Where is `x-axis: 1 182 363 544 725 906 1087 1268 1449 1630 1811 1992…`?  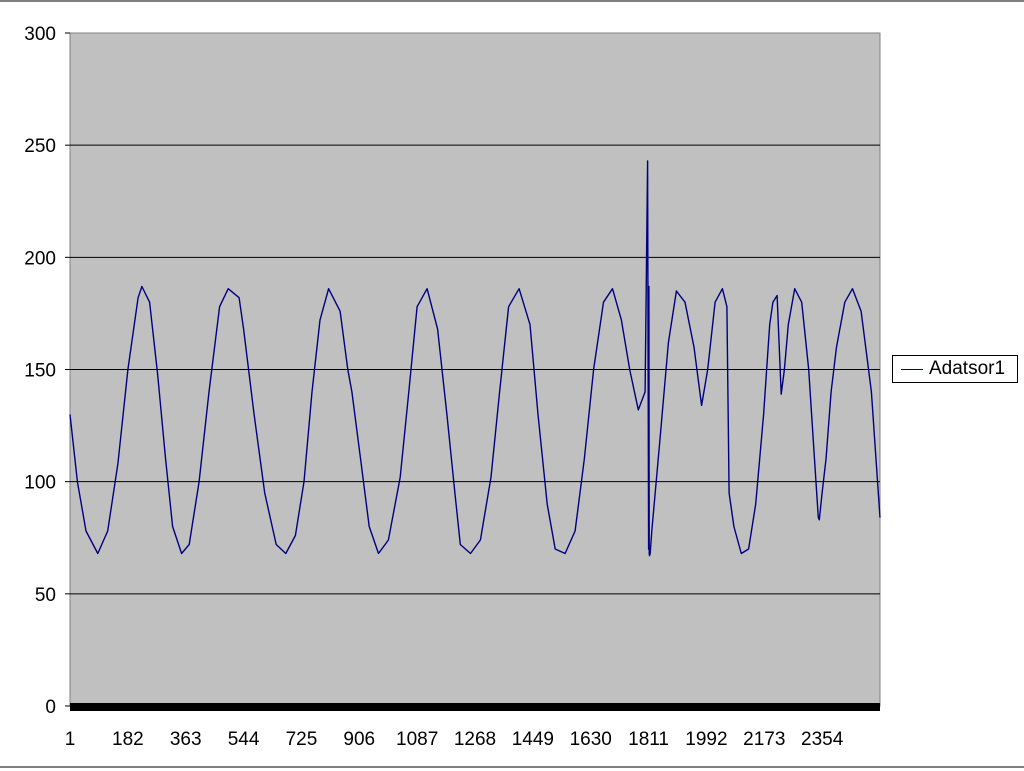 x-axis: 1 182 363 544 725 906 1087 1268 1449 1630 1811 1992… is located at coordinates (454, 739).